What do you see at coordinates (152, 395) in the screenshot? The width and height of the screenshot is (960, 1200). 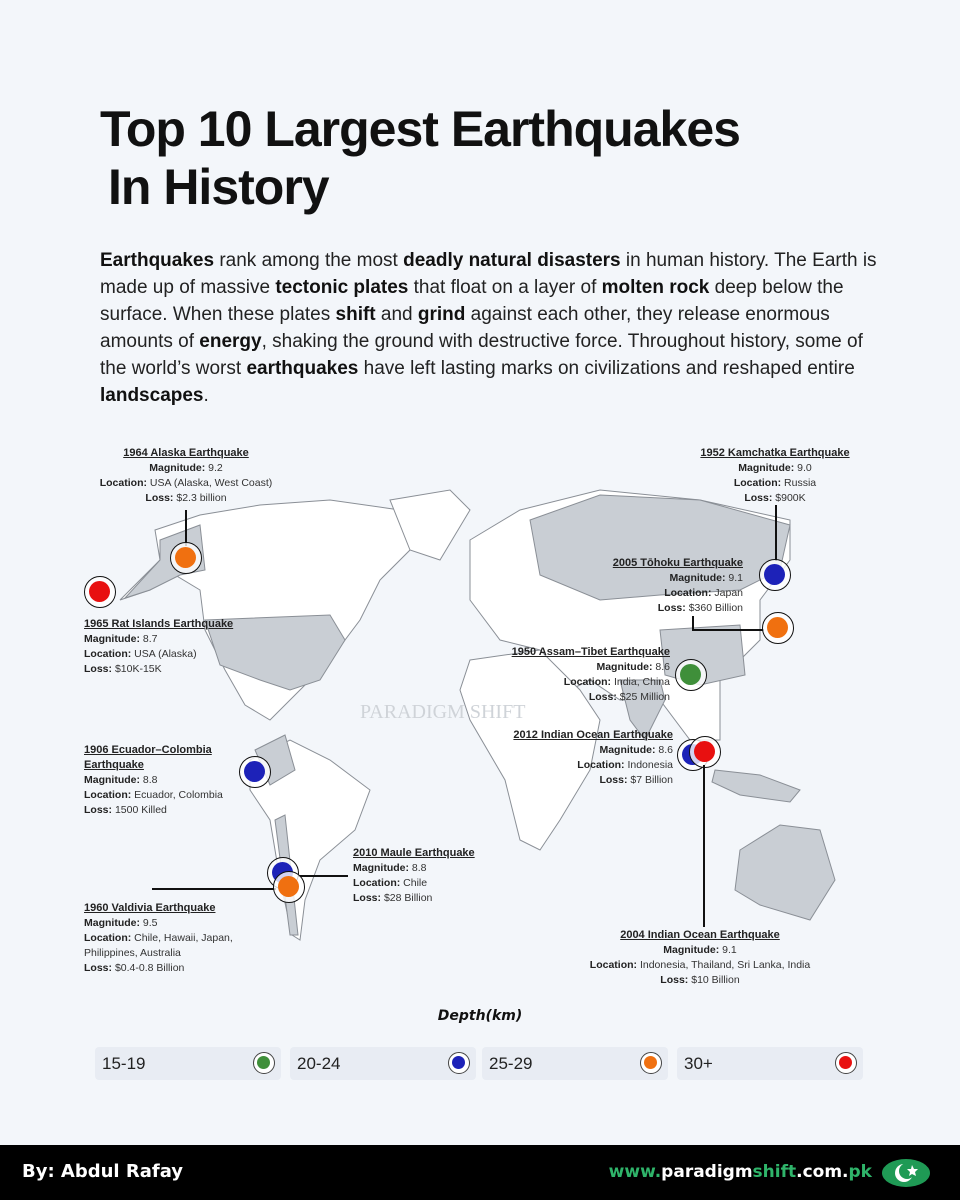 I see `intro-keyword: landscapes` at bounding box center [152, 395].